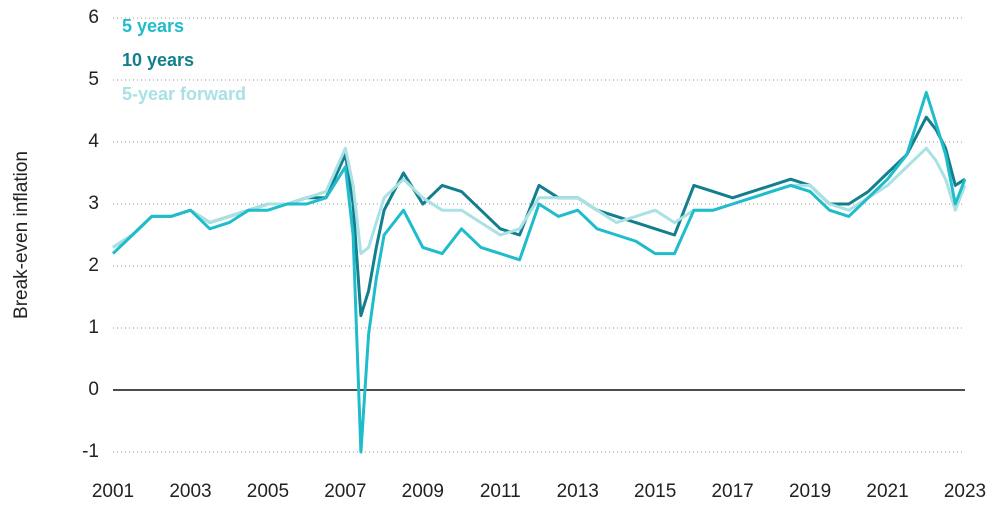  Describe the element at coordinates (500, 491) in the screenshot. I see `x-tick-label: 2011` at that location.